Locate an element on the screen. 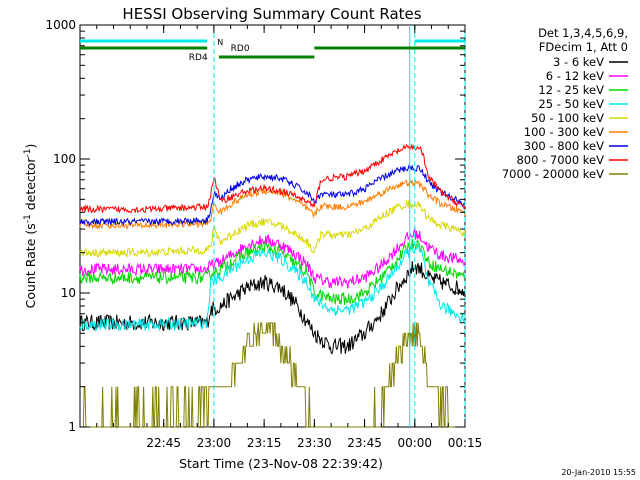  legend-label-0: 3 - 6 keV is located at coordinates (578, 62).